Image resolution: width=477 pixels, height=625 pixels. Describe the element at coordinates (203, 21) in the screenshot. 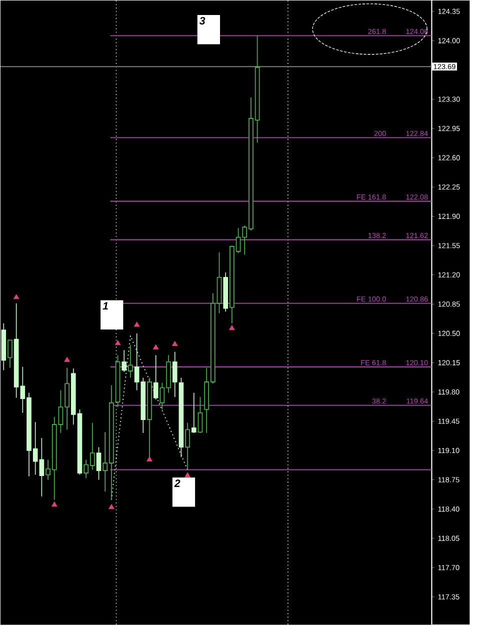

I see `annotation: 3` at that location.